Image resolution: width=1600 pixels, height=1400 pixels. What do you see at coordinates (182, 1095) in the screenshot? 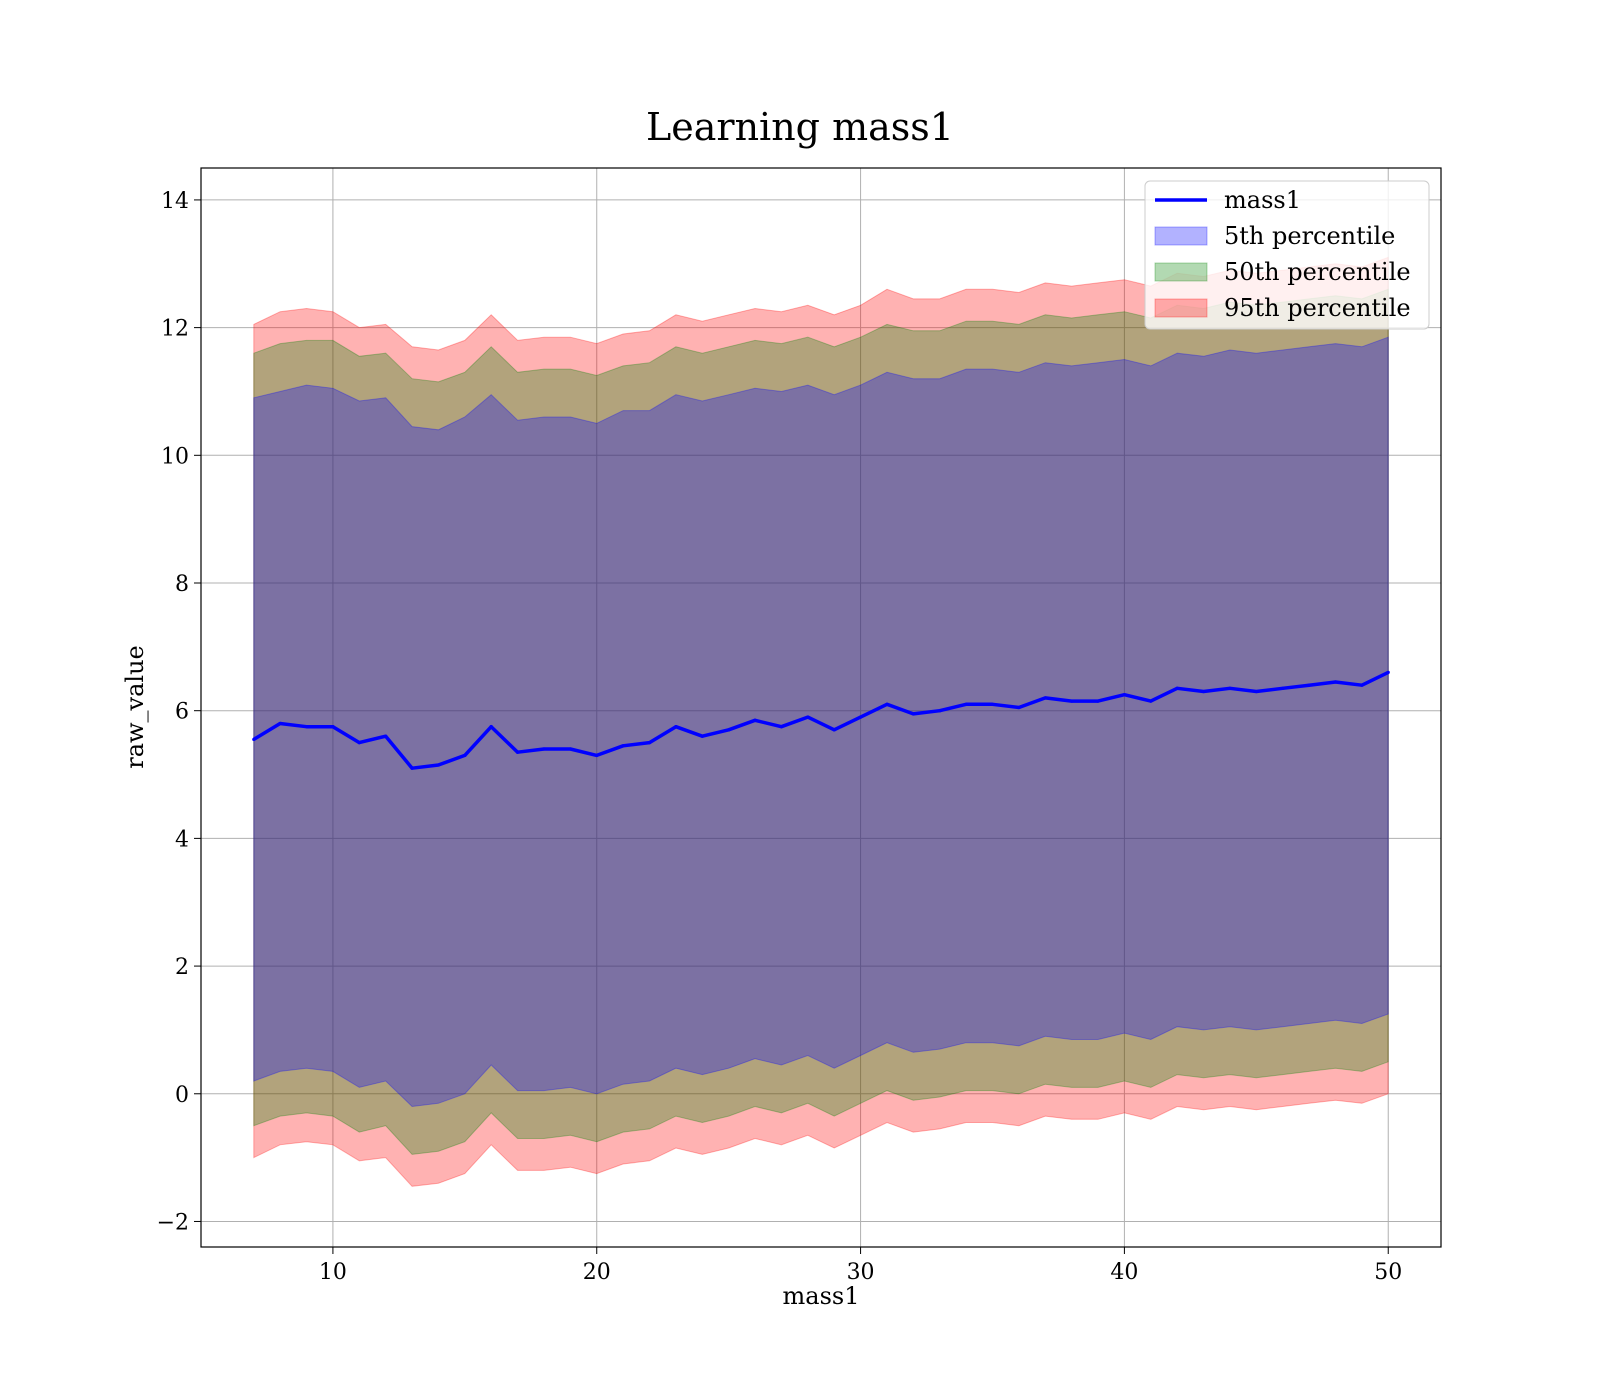
I see `y-tick-label-1: 0` at bounding box center [182, 1095].